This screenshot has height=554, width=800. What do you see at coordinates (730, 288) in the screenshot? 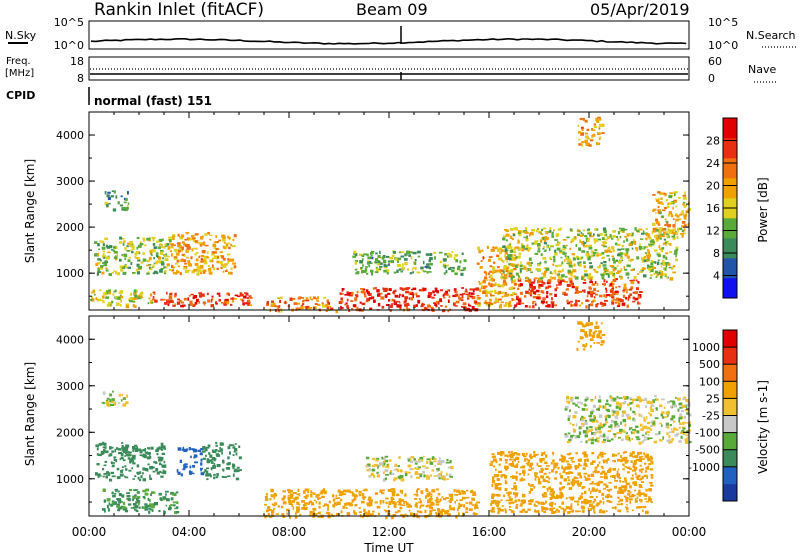
I see `colorbar-segment` at bounding box center [730, 288].